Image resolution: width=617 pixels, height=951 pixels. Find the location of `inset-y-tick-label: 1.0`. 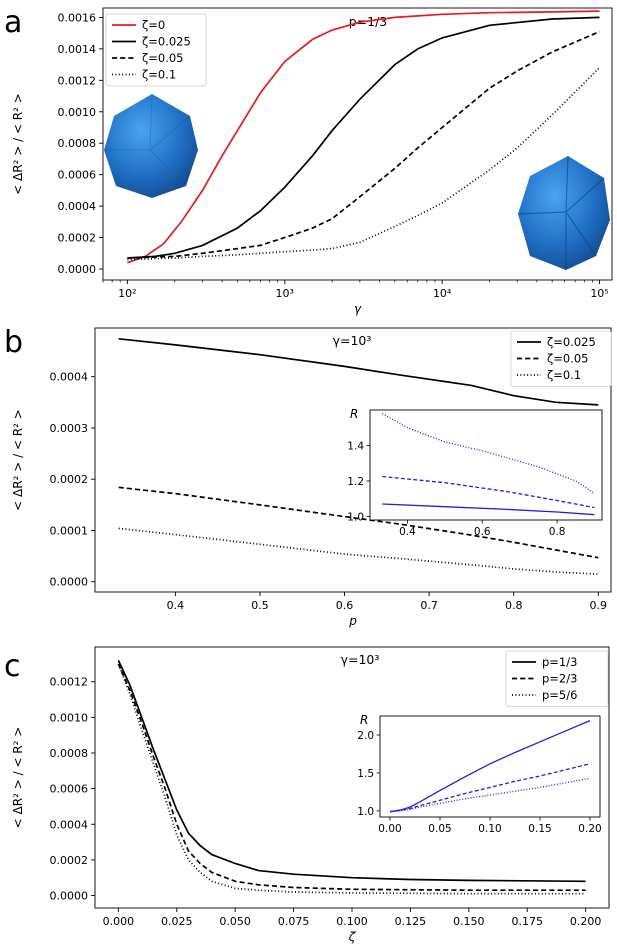

inset-y-tick-label: 1.0 is located at coordinates (365, 812).